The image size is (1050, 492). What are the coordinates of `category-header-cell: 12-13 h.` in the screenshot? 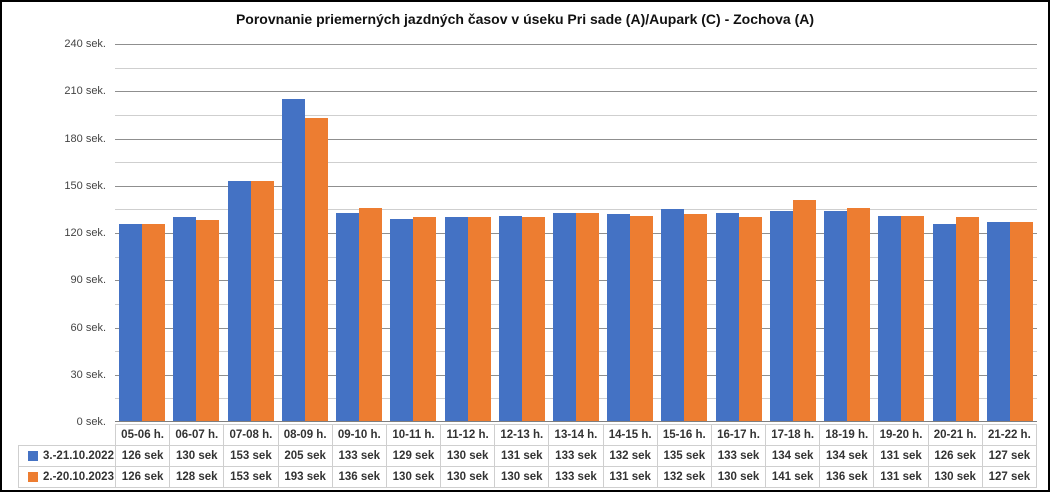 It's located at (522, 435).